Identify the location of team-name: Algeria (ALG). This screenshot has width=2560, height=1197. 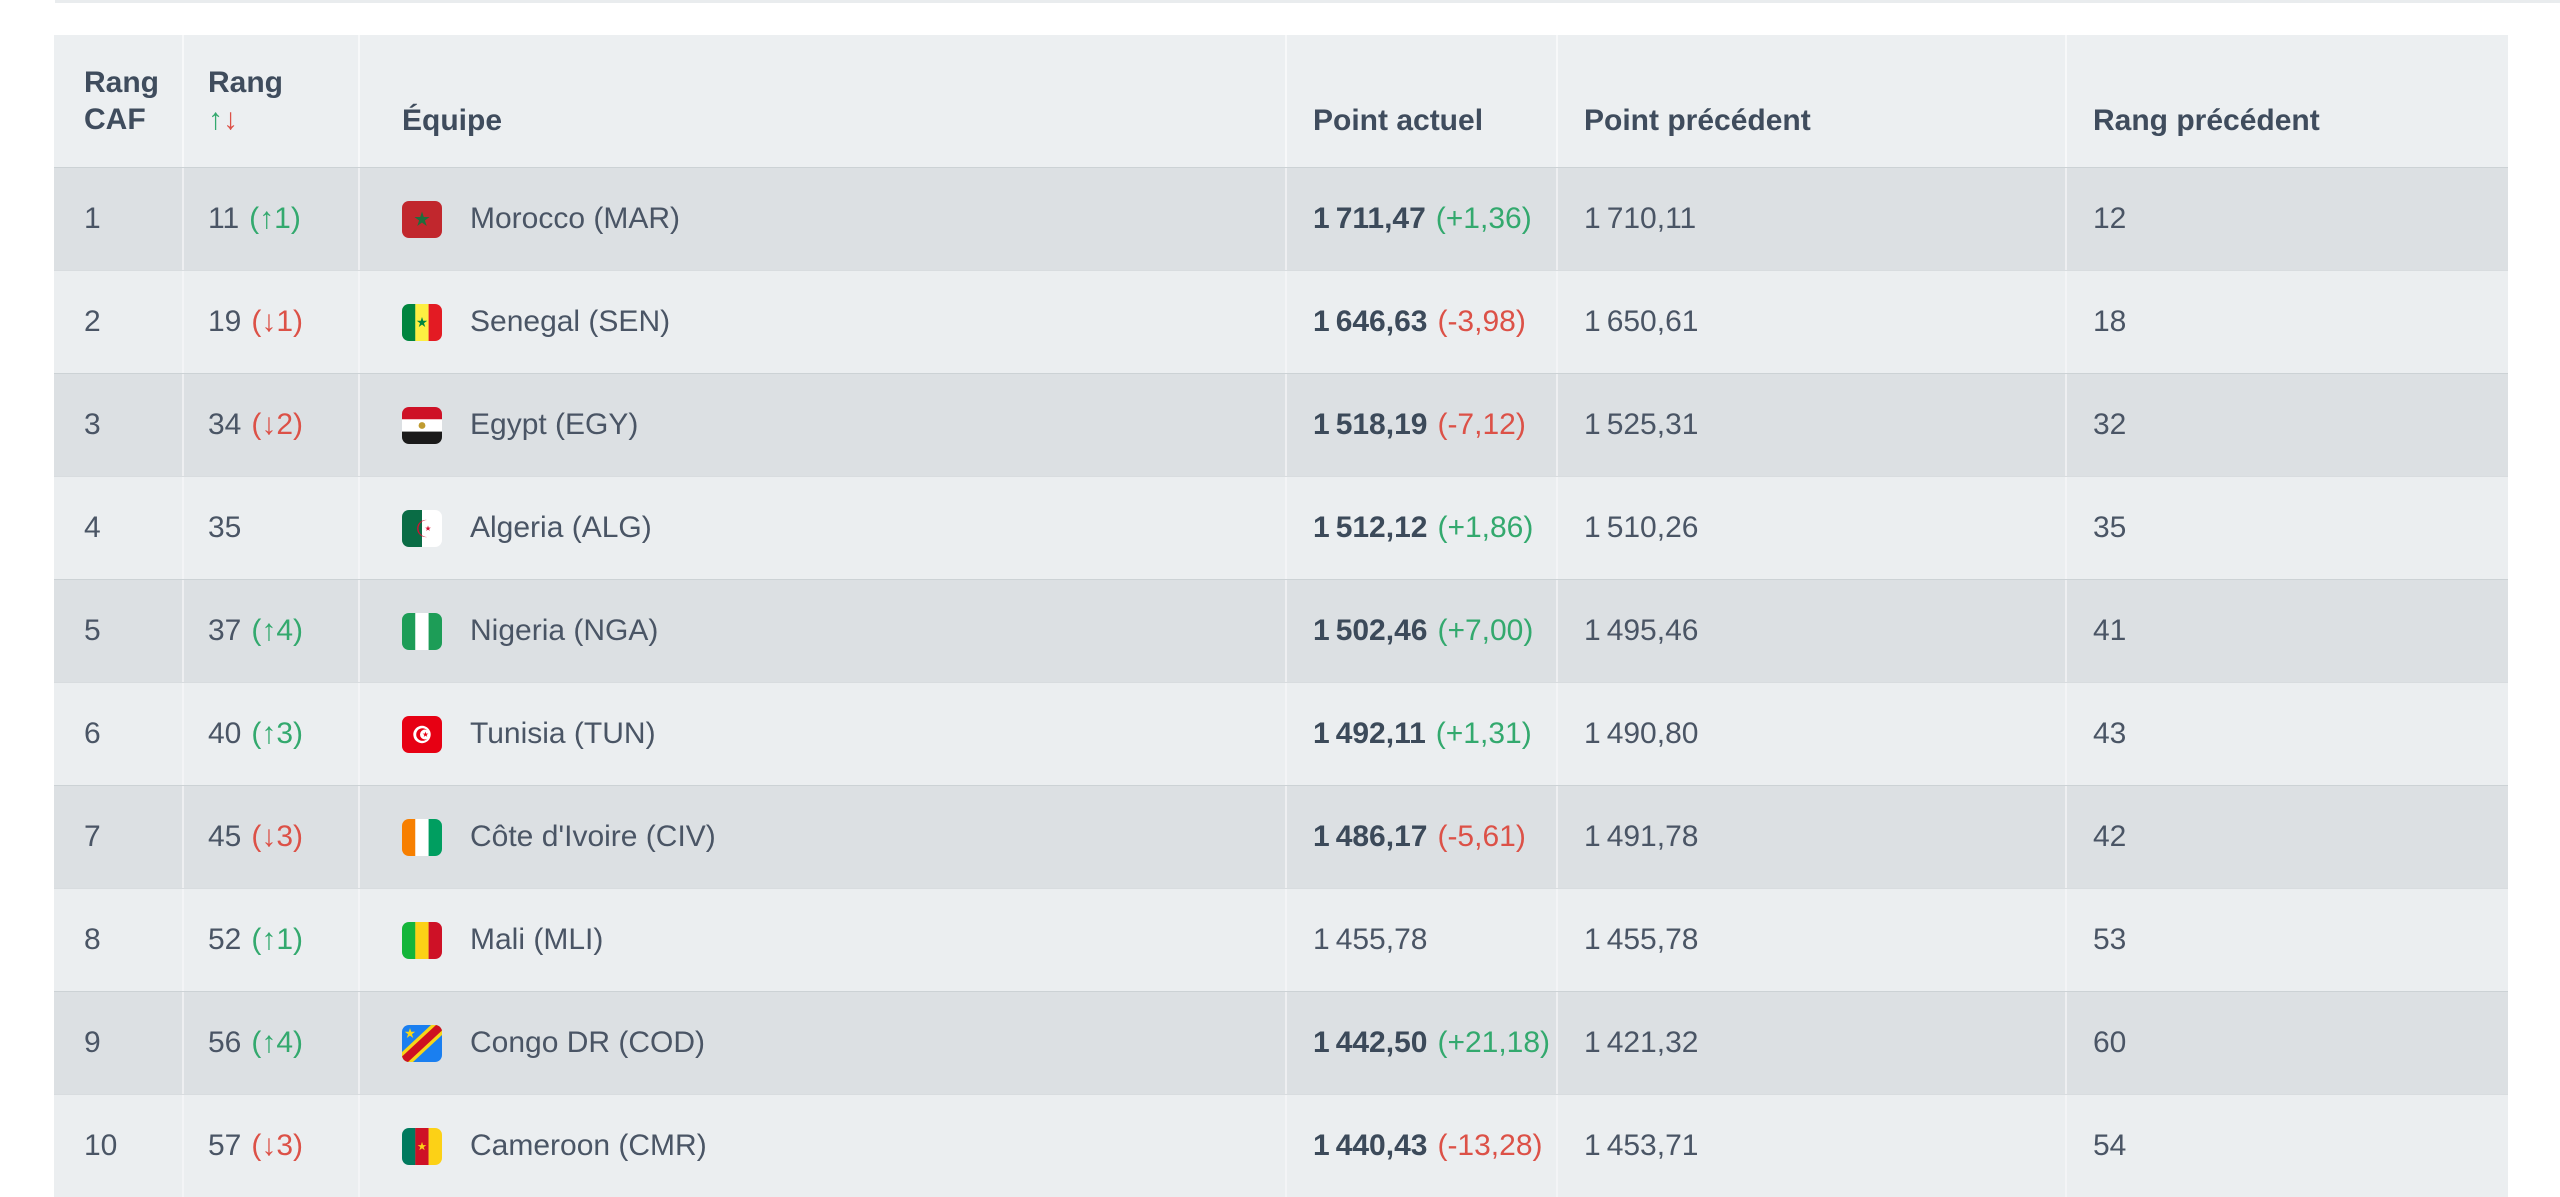
(561, 527).